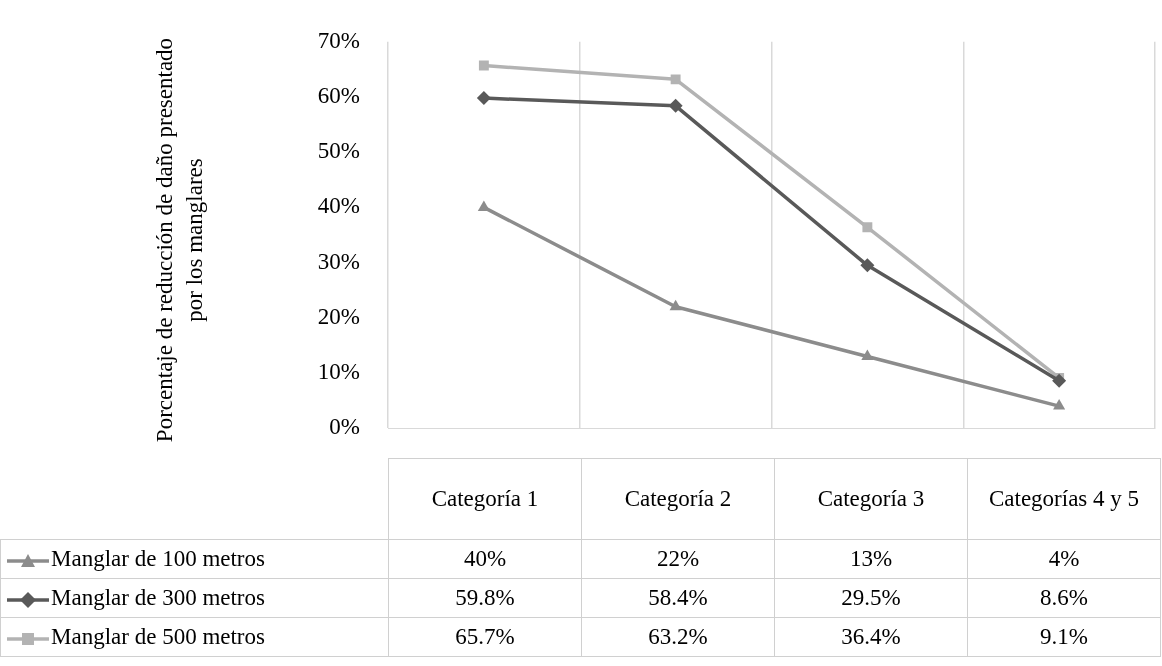 The width and height of the screenshot is (1162, 666). I want to click on y-axis-title: Porcentaje de reducción de daño presentado por los manglares, so click(179, 240).